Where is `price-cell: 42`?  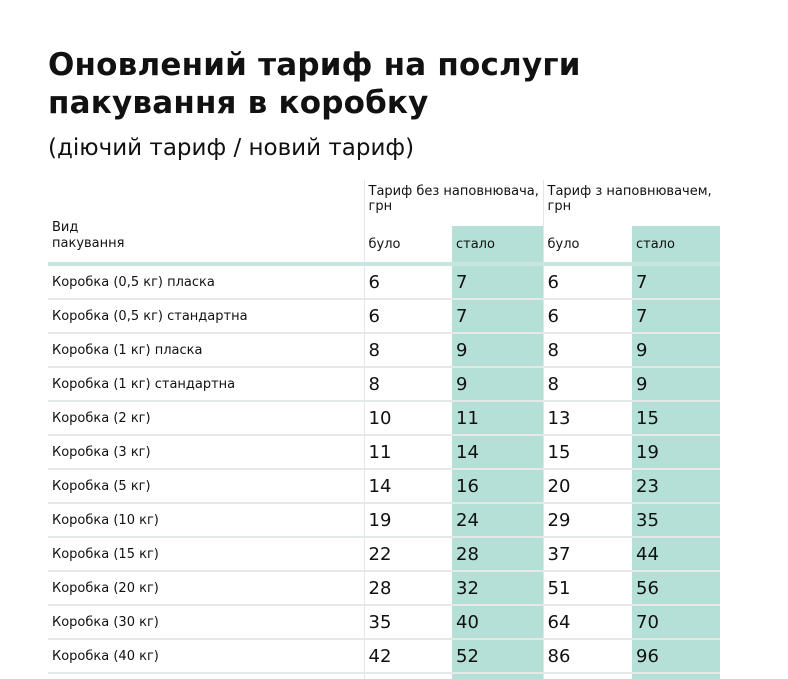 price-cell: 42 is located at coordinates (407, 656).